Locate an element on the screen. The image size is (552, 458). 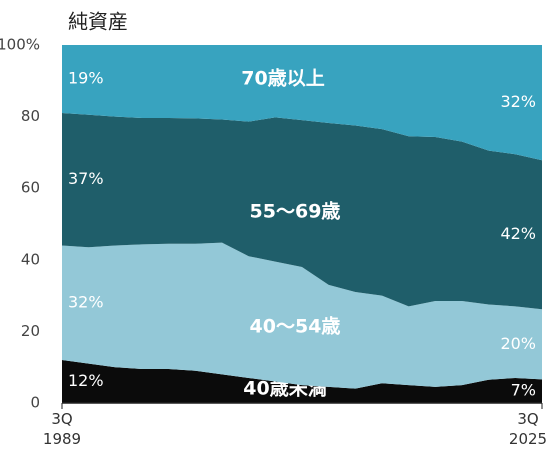
series-label: 70歳以上 is located at coordinates (282, 79).